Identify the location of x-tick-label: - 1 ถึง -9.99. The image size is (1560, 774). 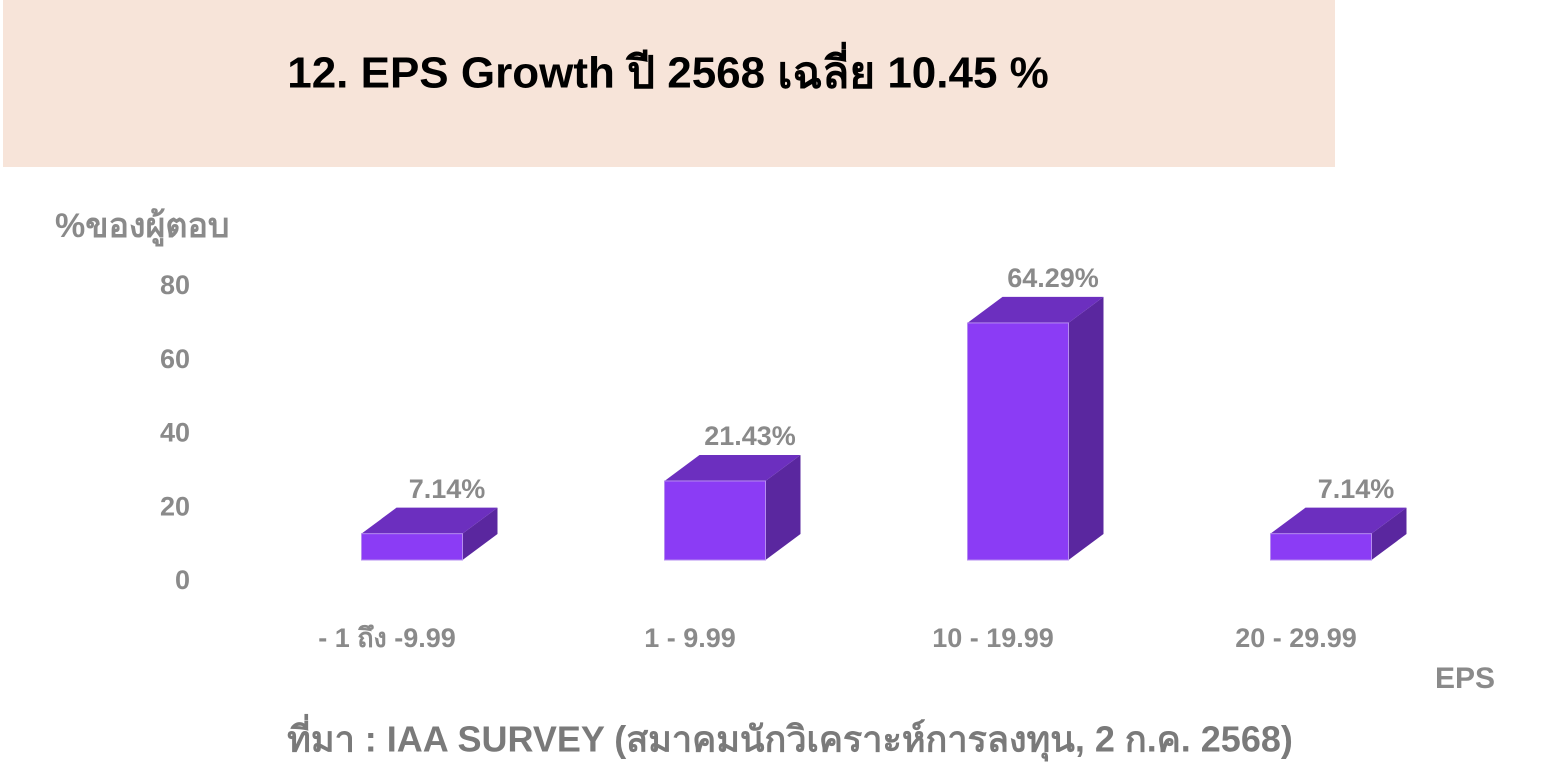
(387, 638).